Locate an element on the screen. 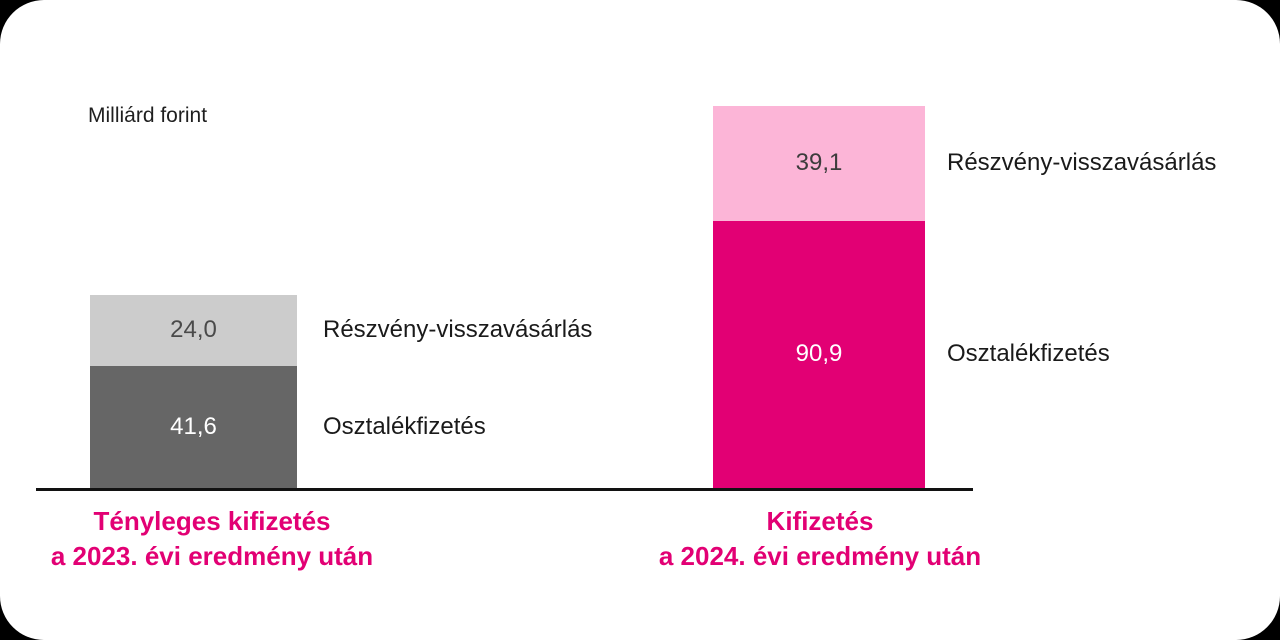 The width and height of the screenshot is (1280, 640). bar-caption: Kifizetés a 2024. évi eredmény után is located at coordinates (820, 539).